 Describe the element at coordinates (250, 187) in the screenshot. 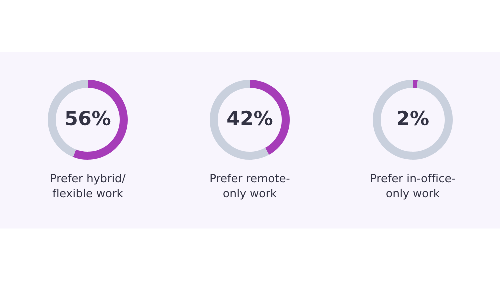

I see `text: Prefer remote- only work` at that location.